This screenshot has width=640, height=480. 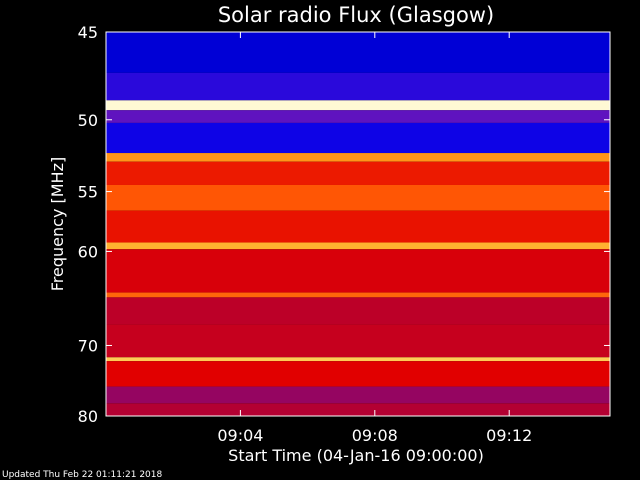 What do you see at coordinates (240, 435) in the screenshot?
I see `x-tick-label-0: 09:04` at bounding box center [240, 435].